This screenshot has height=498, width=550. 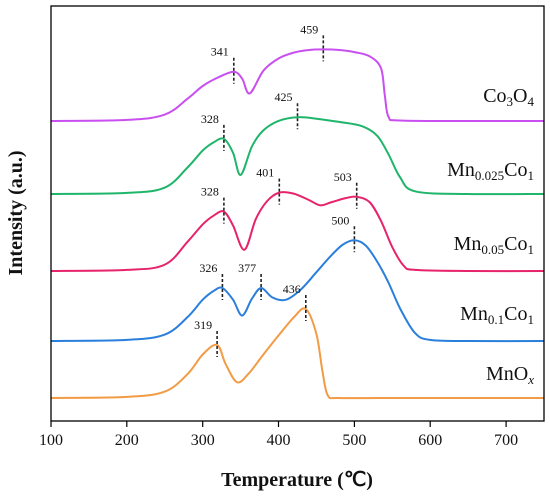 What do you see at coordinates (127, 440) in the screenshot?
I see `x-tick-label: 200` at bounding box center [127, 440].